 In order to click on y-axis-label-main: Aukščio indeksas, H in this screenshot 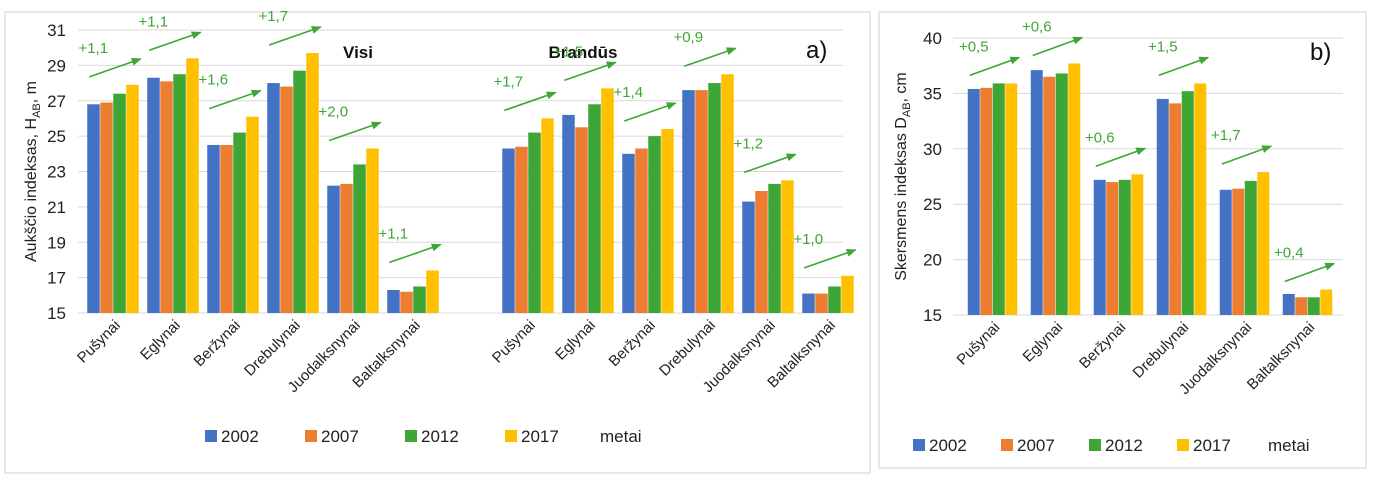, I will do `click(31, 190)`.